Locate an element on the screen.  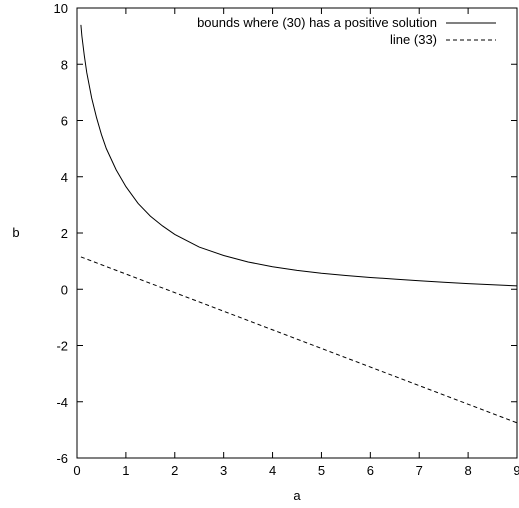
legend-label-2: line (33) is located at coordinates (413, 39).